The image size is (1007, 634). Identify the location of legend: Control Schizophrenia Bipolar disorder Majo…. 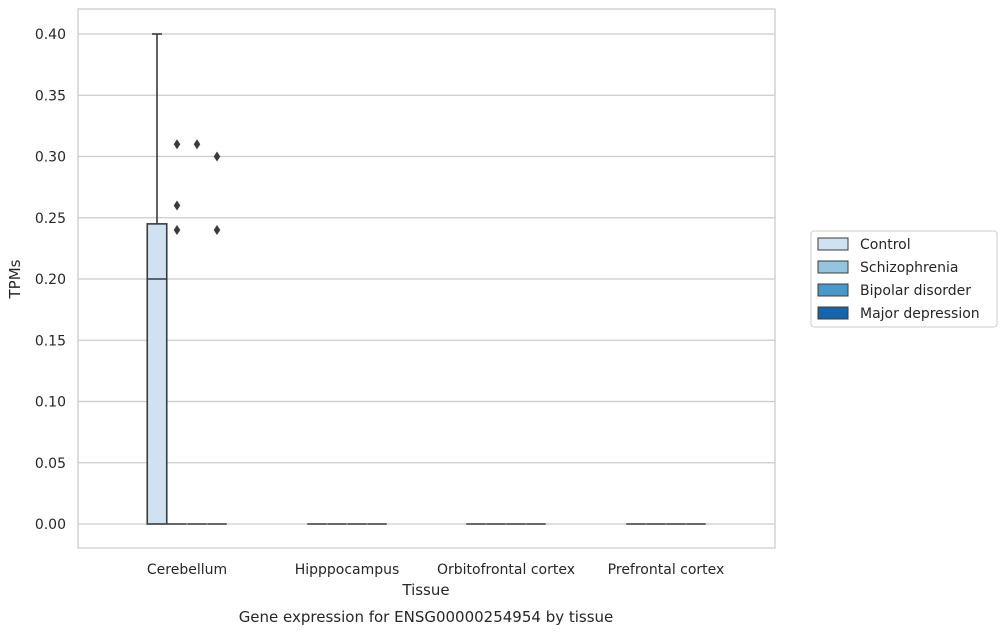
(904, 279).